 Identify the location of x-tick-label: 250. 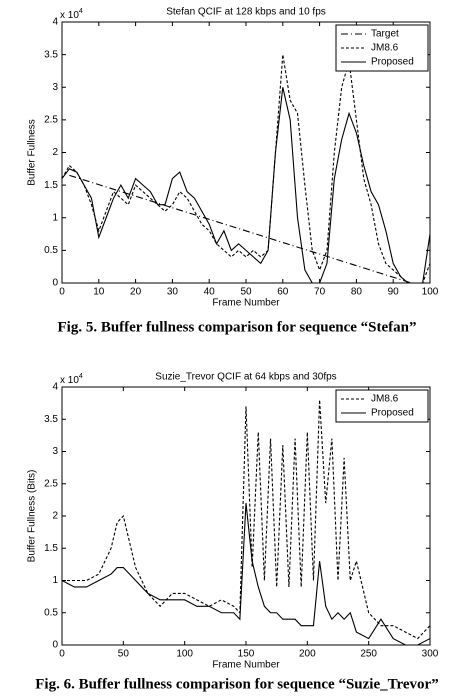
(368, 654).